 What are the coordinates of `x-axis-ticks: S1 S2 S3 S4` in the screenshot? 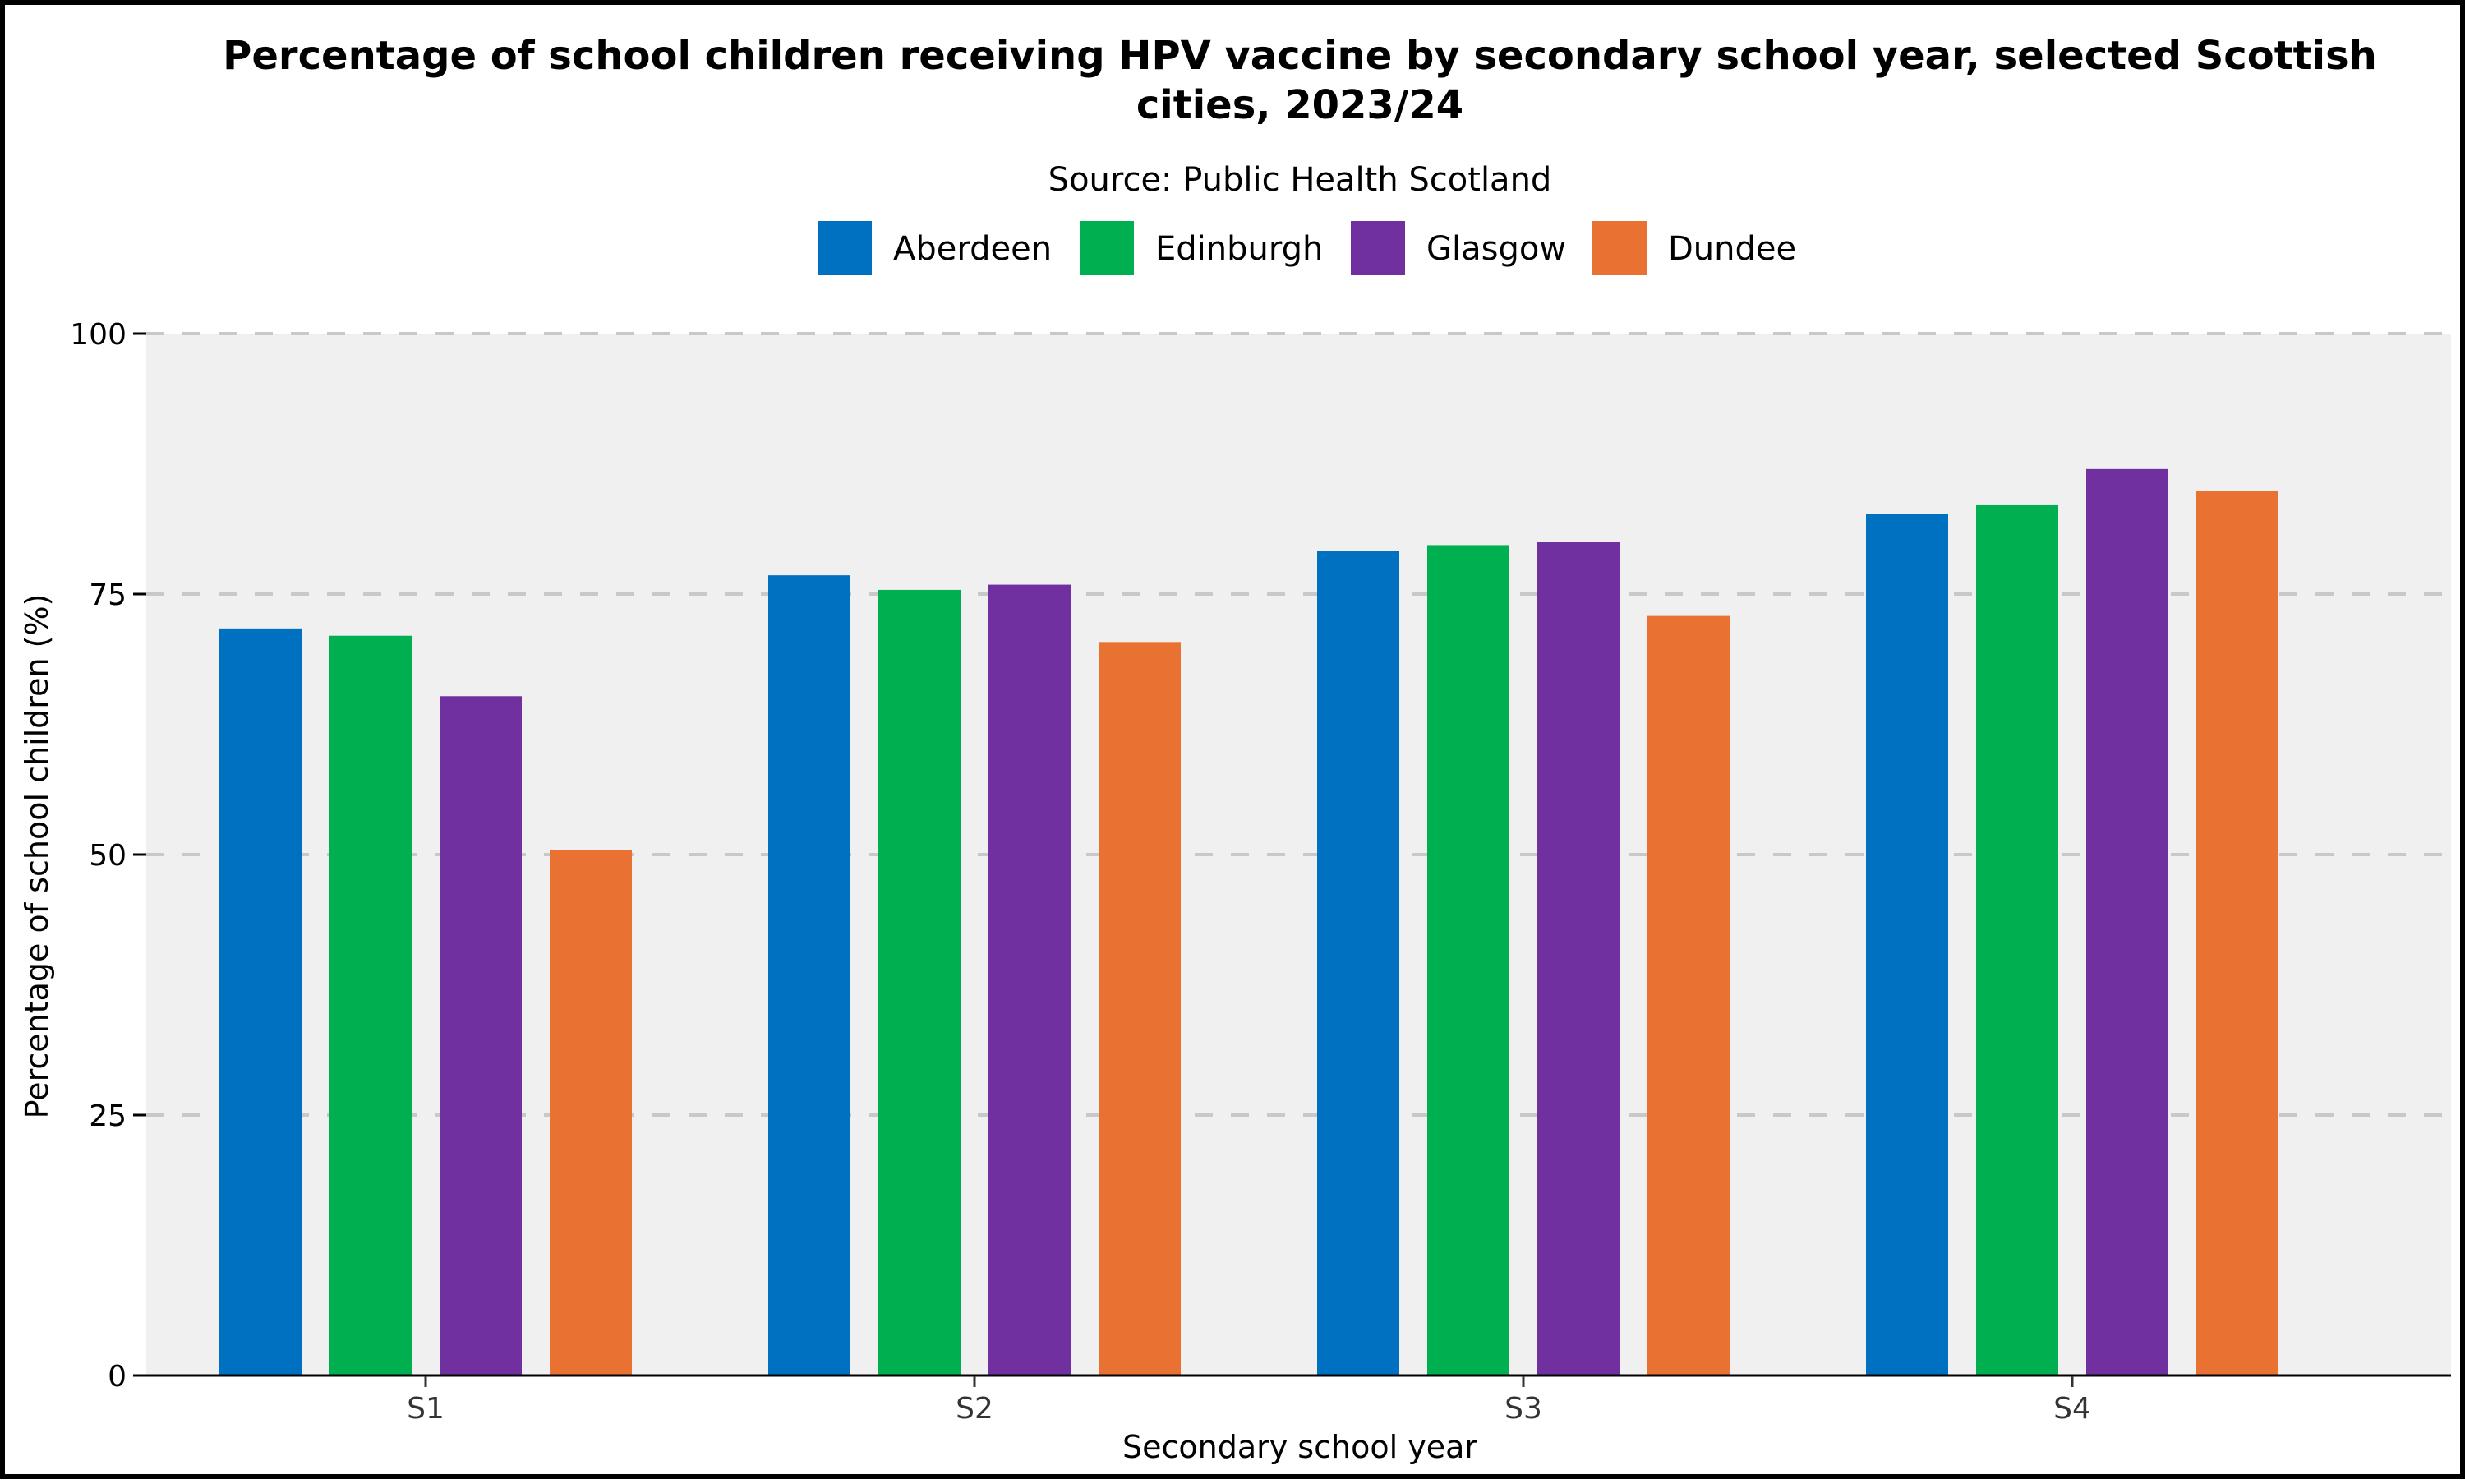 It's located at (1249, 1401).